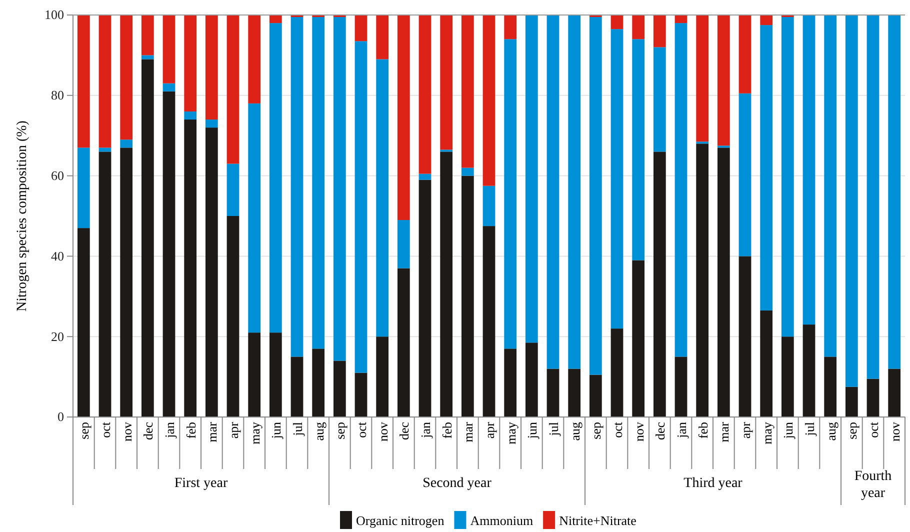  I want to click on y-tick-label: 100, so click(54, 14).